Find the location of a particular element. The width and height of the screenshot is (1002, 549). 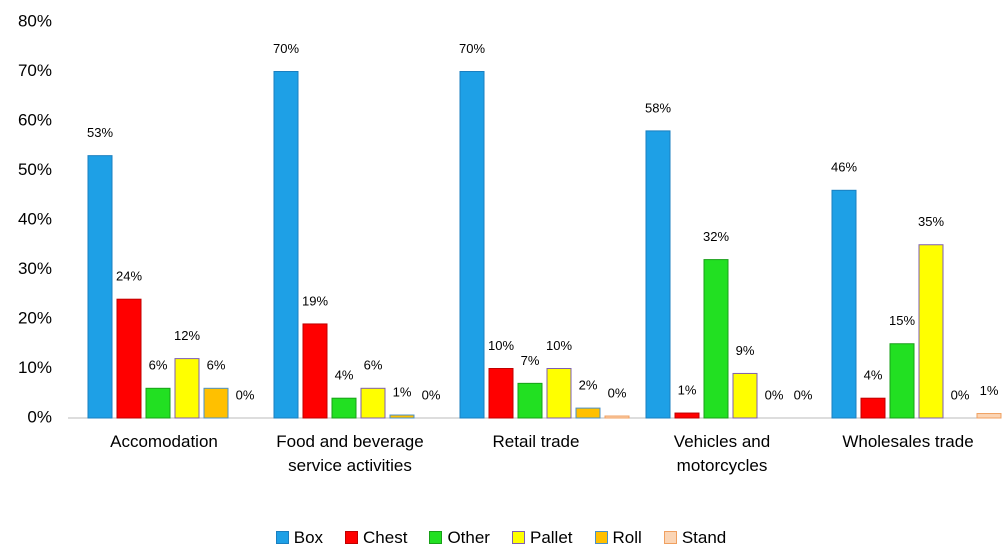

y-tick-label: 10% is located at coordinates (35, 367).